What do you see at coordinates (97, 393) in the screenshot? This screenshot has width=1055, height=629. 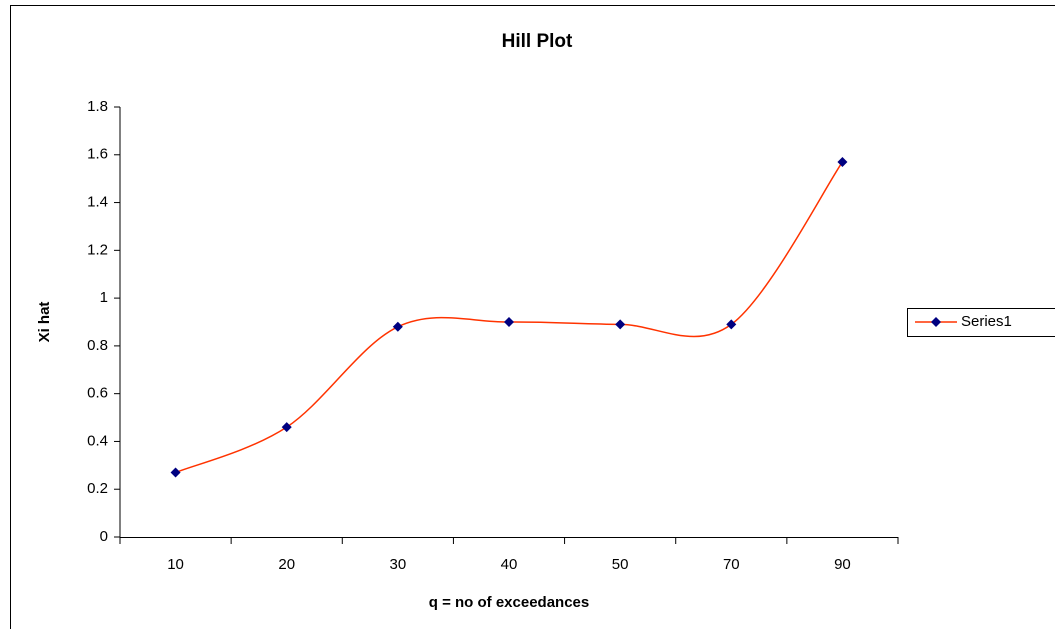 I see `y-tick-label: 0.6` at bounding box center [97, 393].